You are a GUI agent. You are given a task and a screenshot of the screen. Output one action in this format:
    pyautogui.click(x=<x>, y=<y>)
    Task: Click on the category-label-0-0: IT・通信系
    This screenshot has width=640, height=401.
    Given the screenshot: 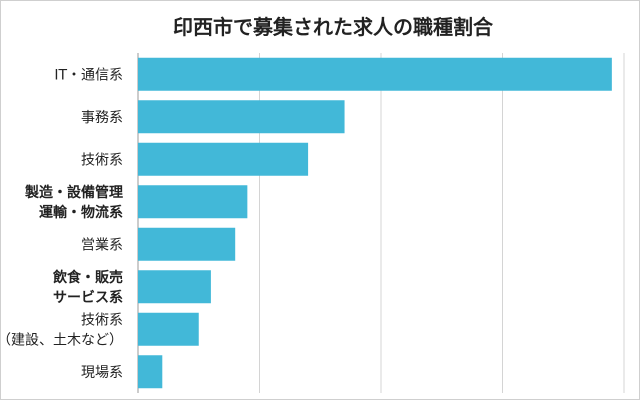 What is the action you would take?
    pyautogui.click(x=88, y=75)
    